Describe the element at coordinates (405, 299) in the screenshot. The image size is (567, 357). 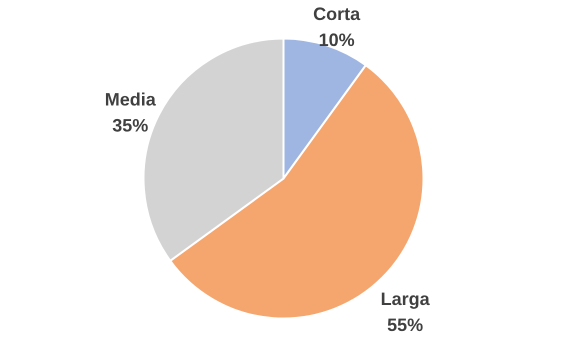
I see `slice-label: Larga` at that location.